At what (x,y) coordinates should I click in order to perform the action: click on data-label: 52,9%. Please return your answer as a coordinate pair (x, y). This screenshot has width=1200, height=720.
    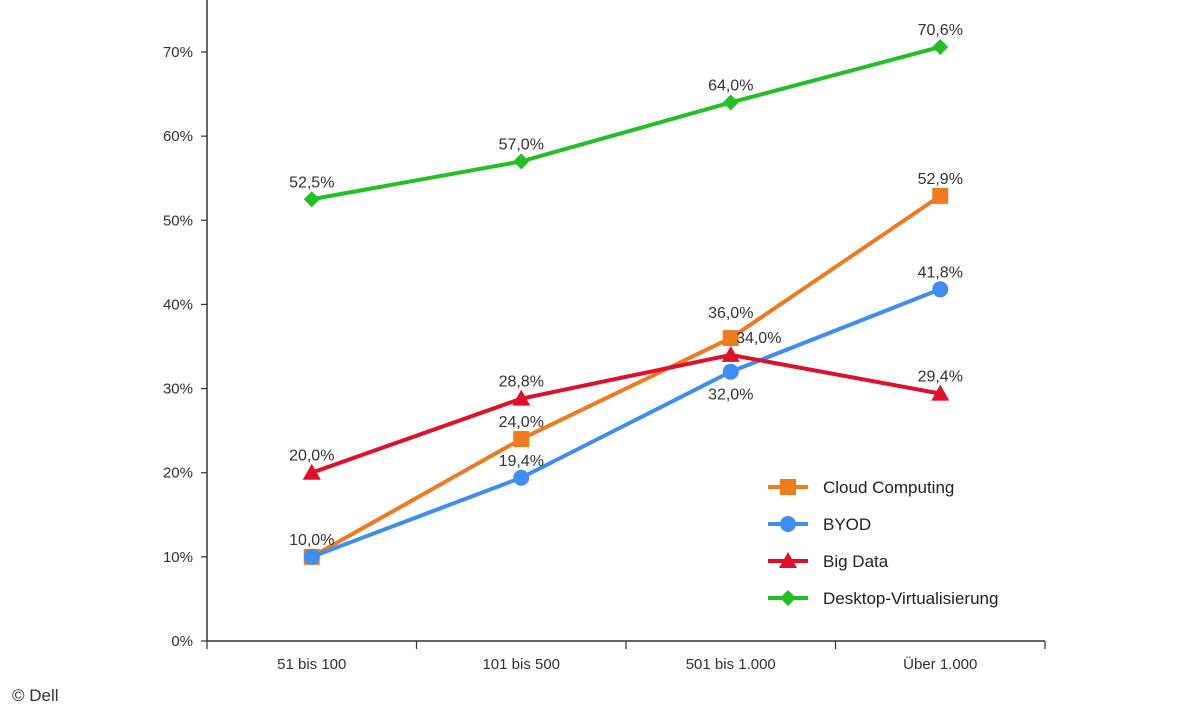
    Looking at the image, I should click on (940, 179).